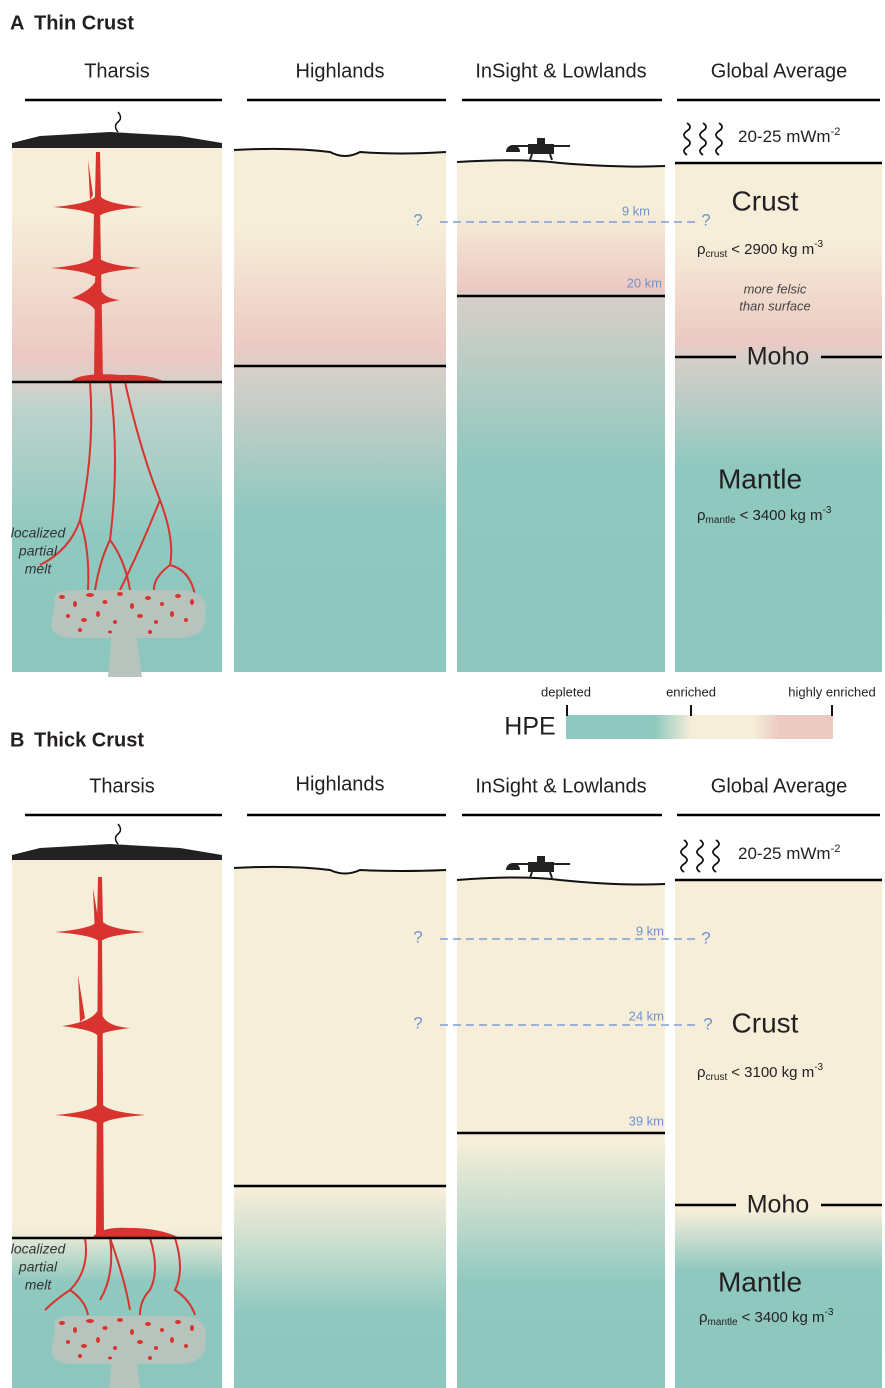 Image resolution: width=885 pixels, height=1388 pixels. What do you see at coordinates (566, 691) in the screenshot?
I see `legend-label: depleted` at bounding box center [566, 691].